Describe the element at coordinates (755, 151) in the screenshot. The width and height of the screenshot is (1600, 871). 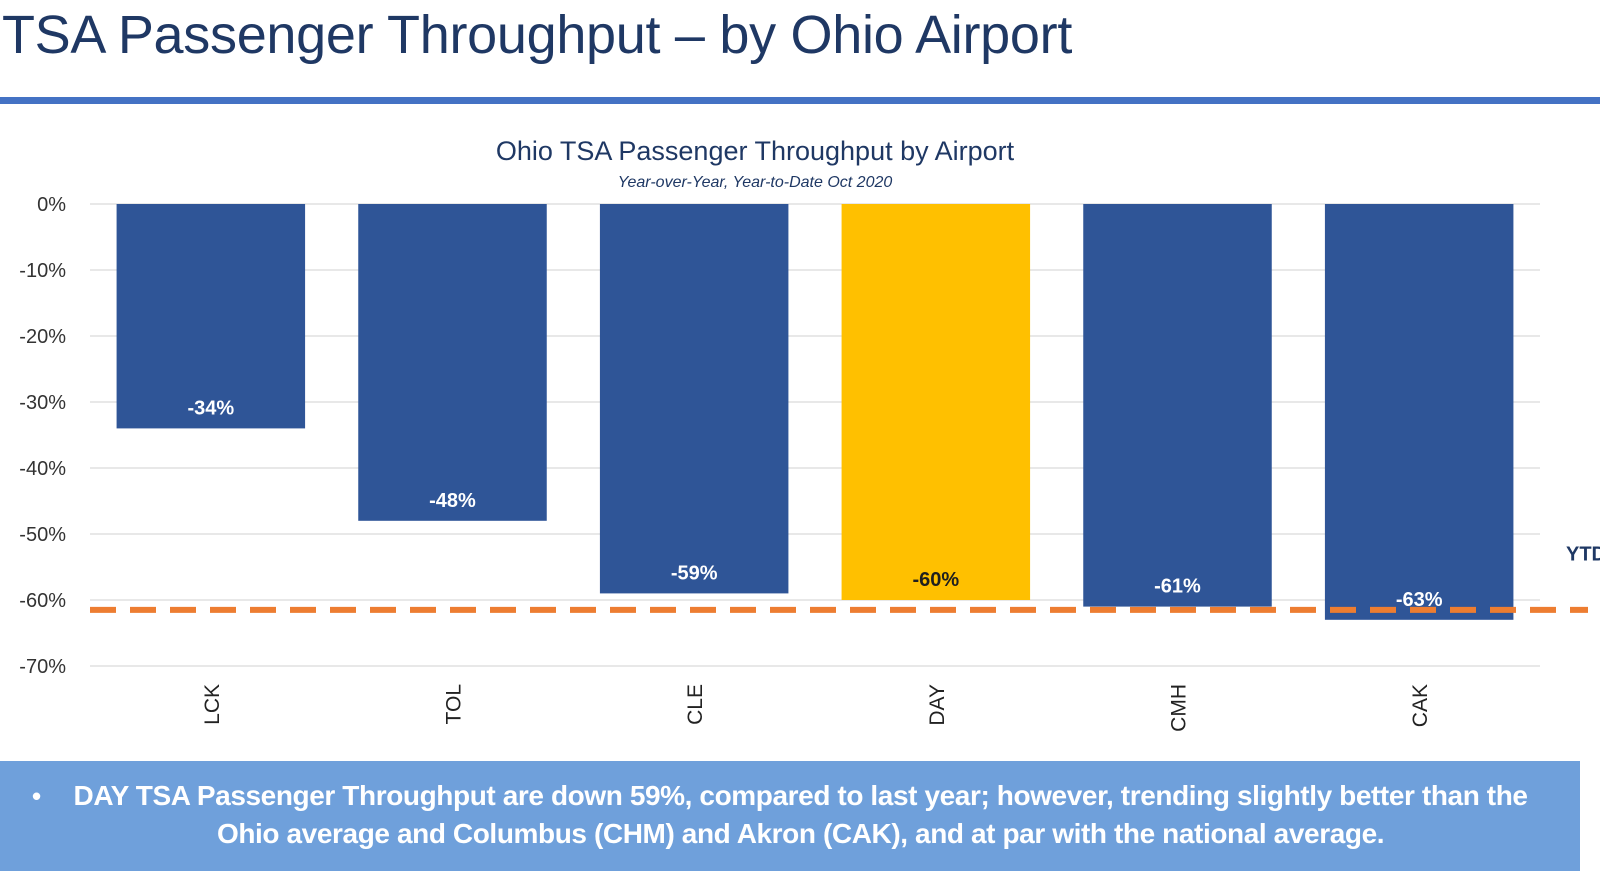
I see `chart-title: Ohio TSA Passenger Throughput by Airport` at that location.